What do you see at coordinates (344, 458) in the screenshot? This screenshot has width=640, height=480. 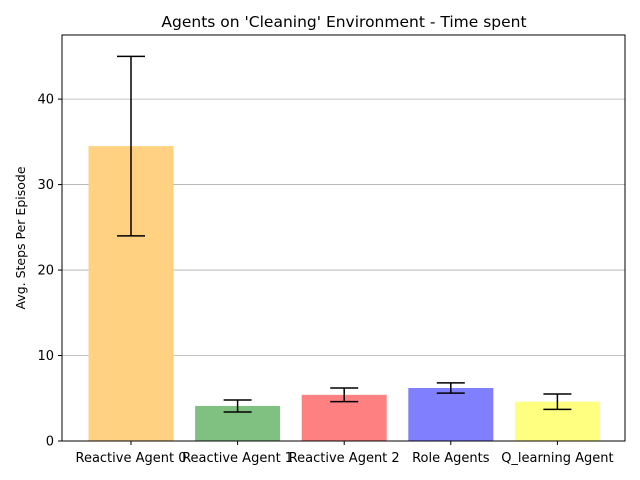 I see `x-tick-label: Reactive Agent 2` at bounding box center [344, 458].